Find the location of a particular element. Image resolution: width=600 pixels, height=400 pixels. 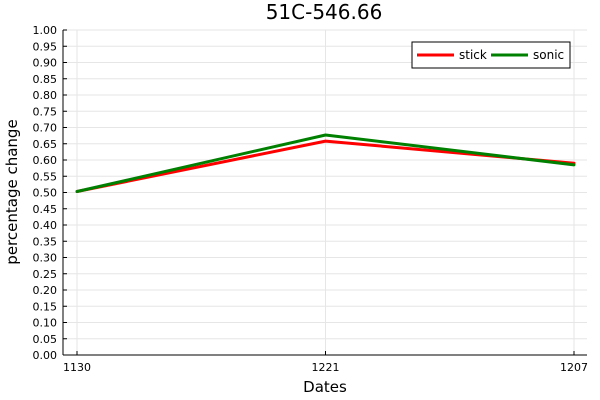

y-tick-label: 0.50 is located at coordinates (45, 193).